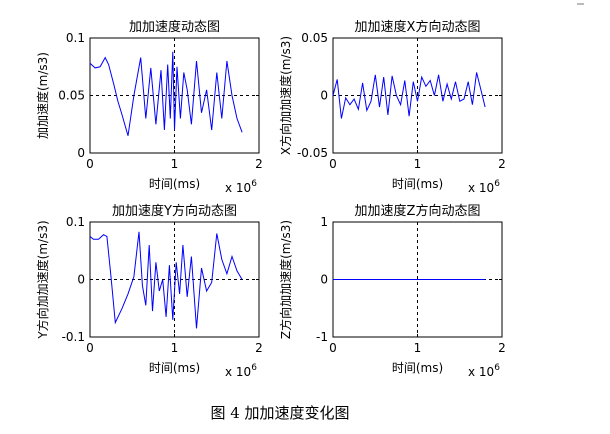 The height and width of the screenshot is (434, 610). Describe the element at coordinates (322, 337) in the screenshot. I see `y-tick-label: -1` at that location.